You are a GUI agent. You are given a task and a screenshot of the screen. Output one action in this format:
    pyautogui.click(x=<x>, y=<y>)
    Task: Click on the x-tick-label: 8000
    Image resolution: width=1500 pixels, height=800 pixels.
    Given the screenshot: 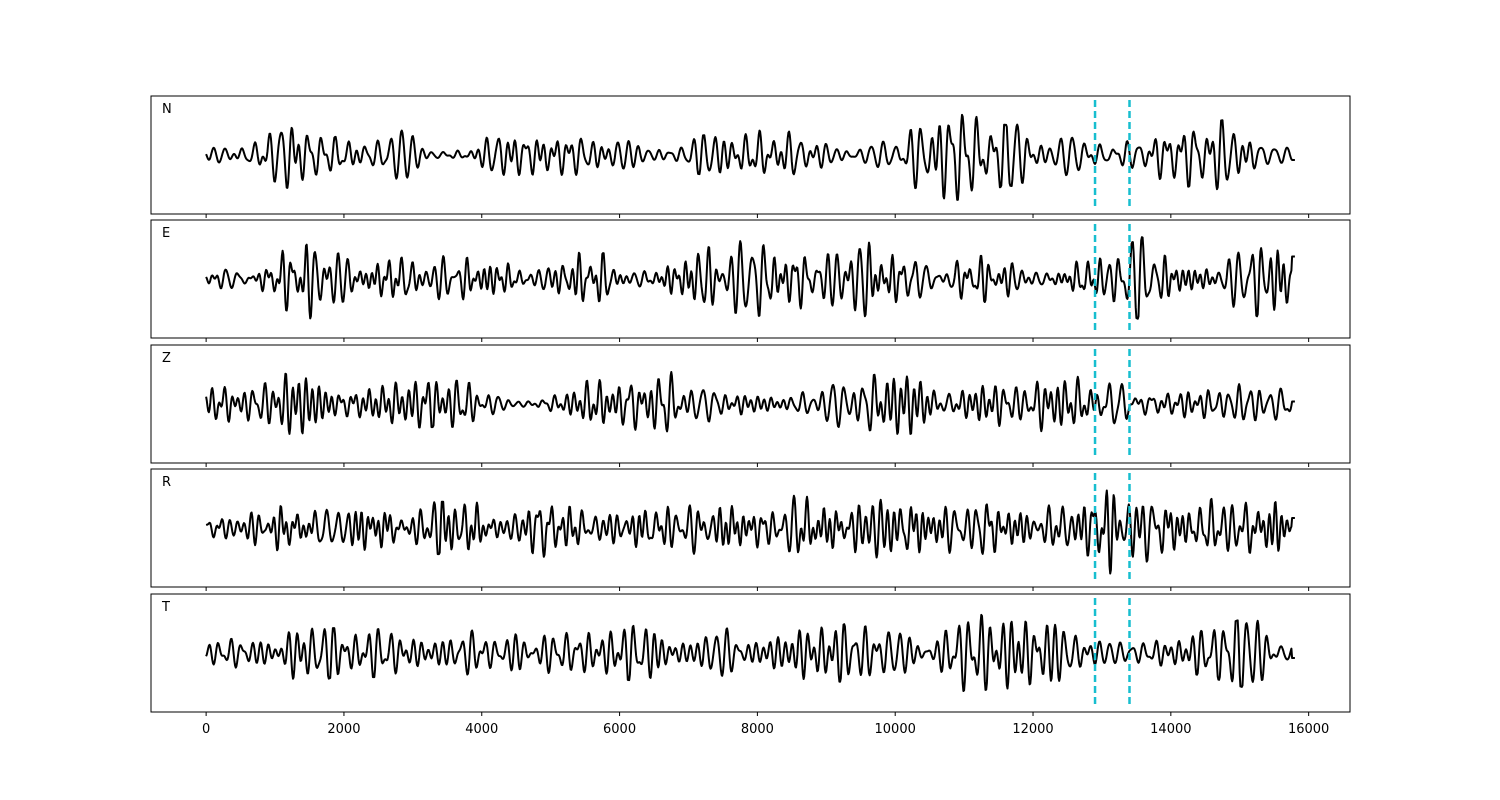 What is the action you would take?
    pyautogui.click(x=757, y=729)
    